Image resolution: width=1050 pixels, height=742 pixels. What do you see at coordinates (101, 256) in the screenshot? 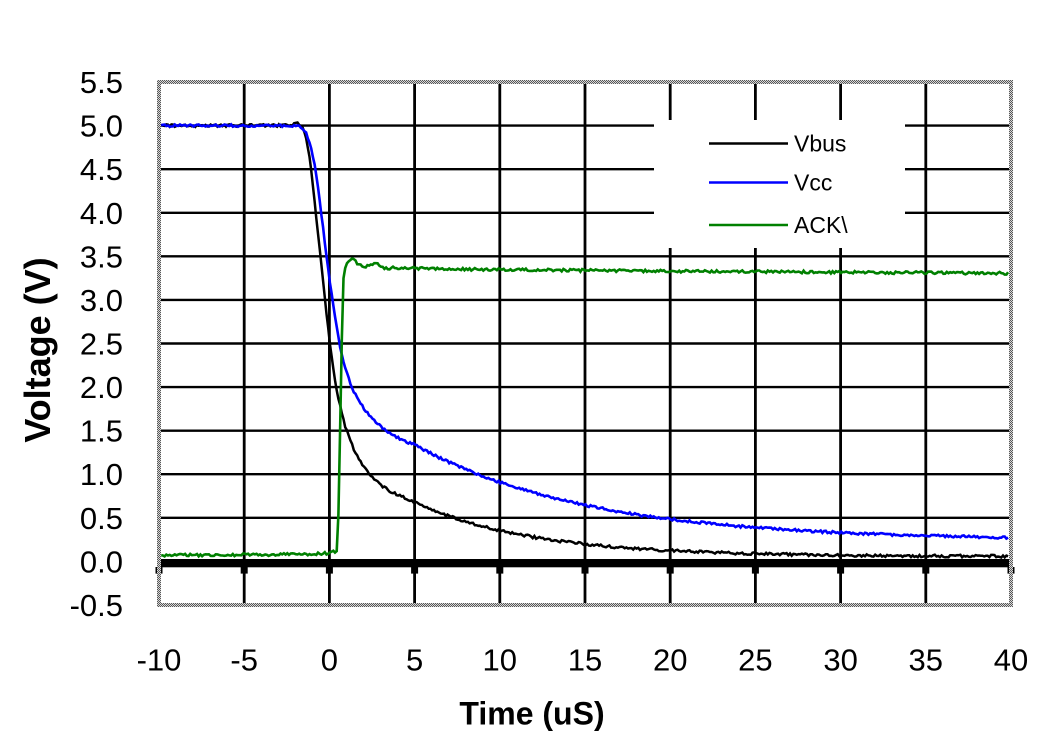
I see `svg-text: 3.5` at bounding box center [101, 256].